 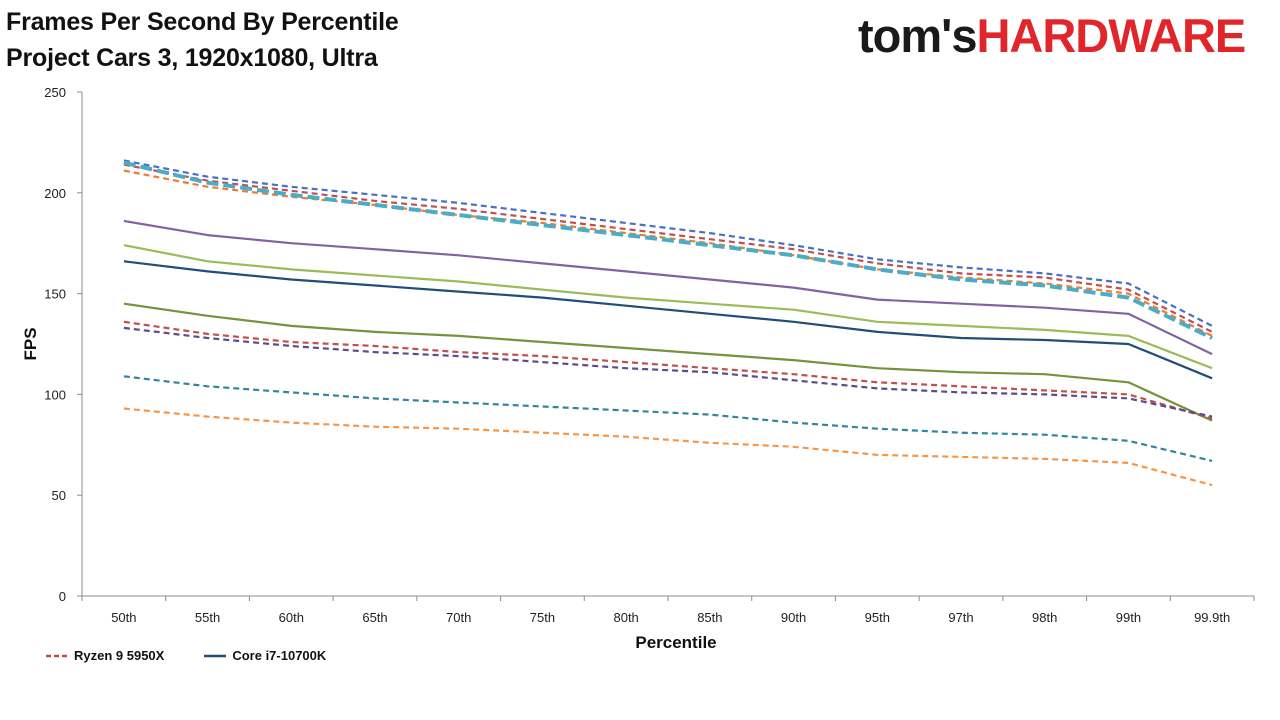 I want to click on brand-logo: tom's HARDWARE, so click(x=1052, y=38).